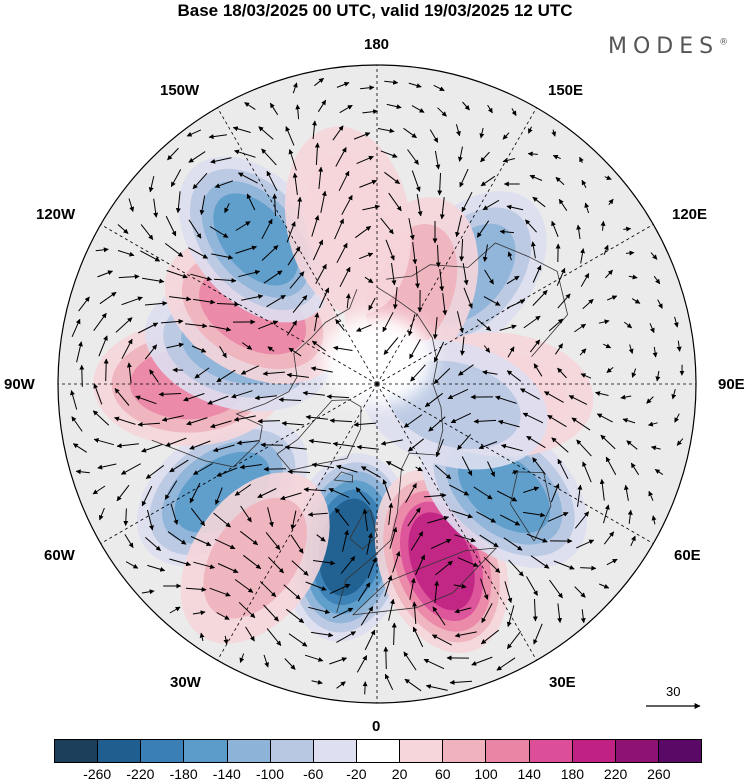  I want to click on colorbar-tick-label: -100, so click(270, 774).